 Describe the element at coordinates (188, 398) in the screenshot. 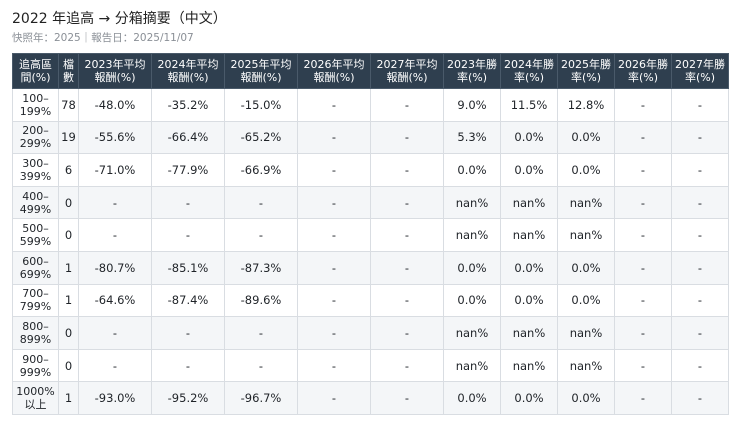

I see `value-cell: -95.2%` at that location.